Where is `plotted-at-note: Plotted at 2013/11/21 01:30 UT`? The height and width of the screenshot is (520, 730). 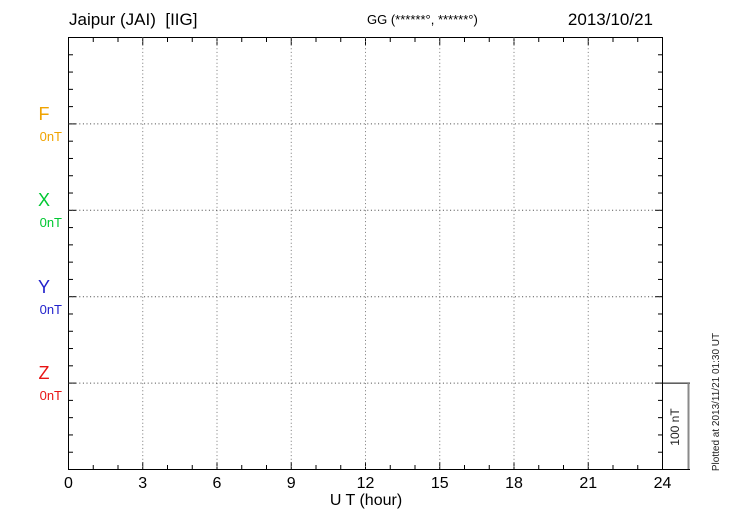
plotted-at-note: Plotted at 2013/11/21 01:30 UT is located at coordinates (716, 402).